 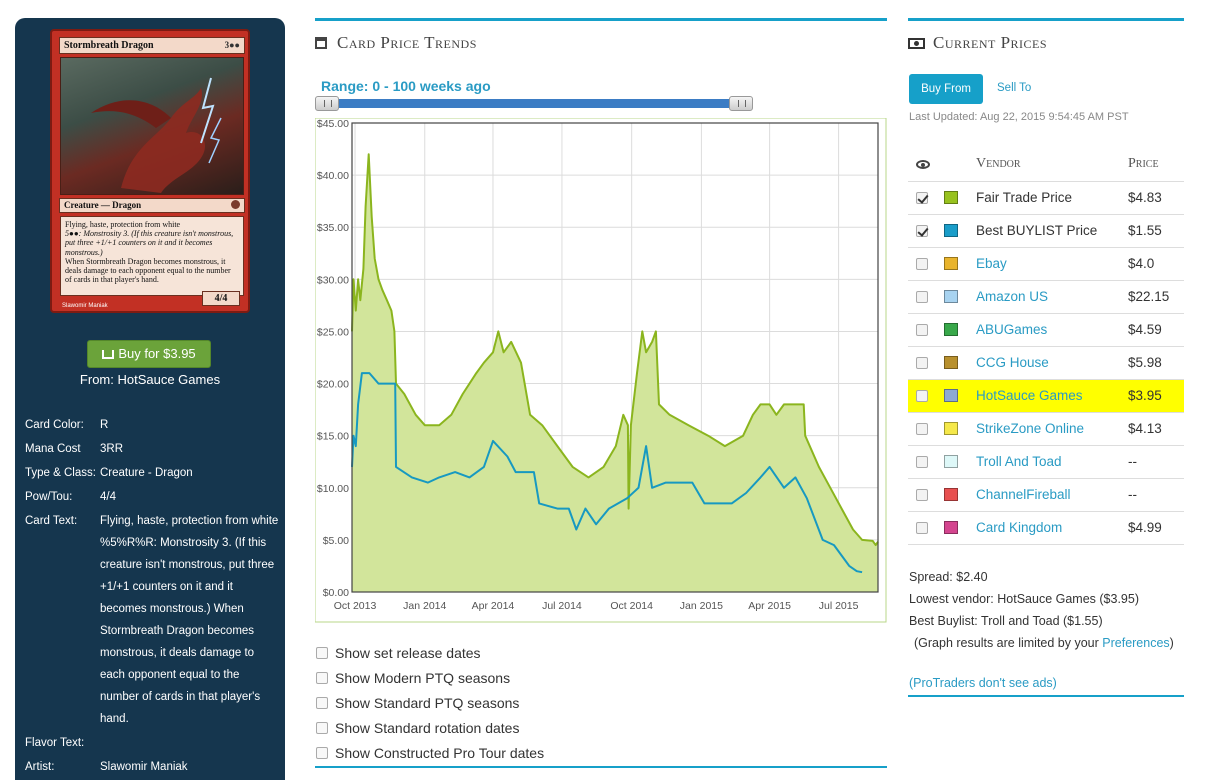 I want to click on detail-value: R, so click(x=104, y=425).